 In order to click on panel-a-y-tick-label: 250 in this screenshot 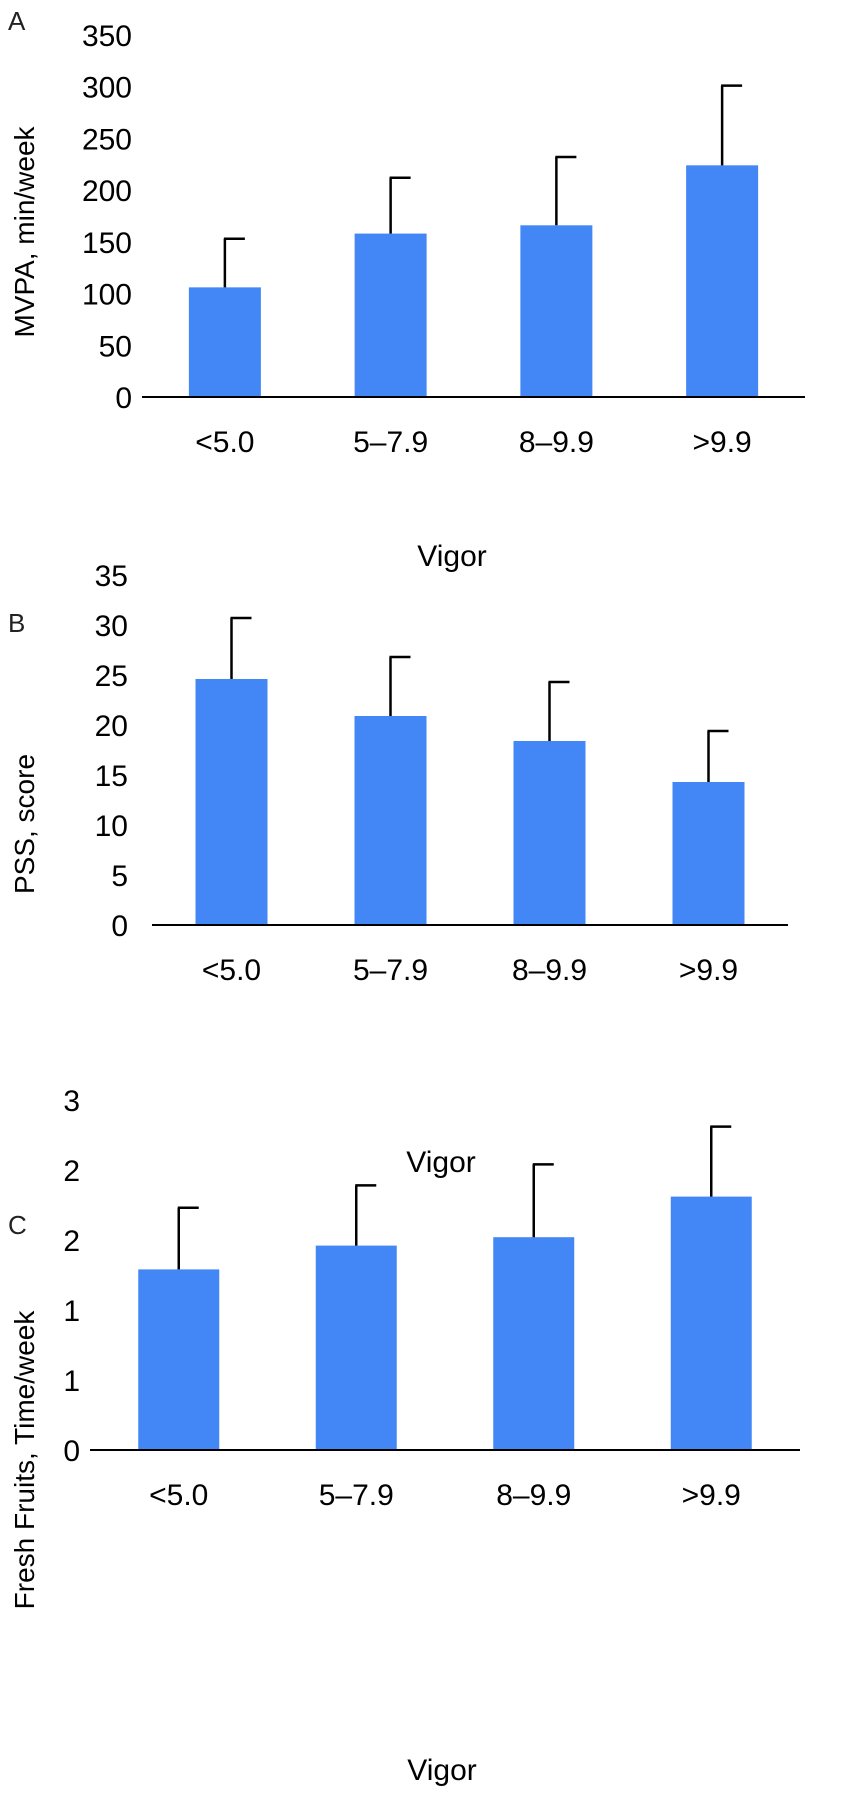, I will do `click(107, 139)`.